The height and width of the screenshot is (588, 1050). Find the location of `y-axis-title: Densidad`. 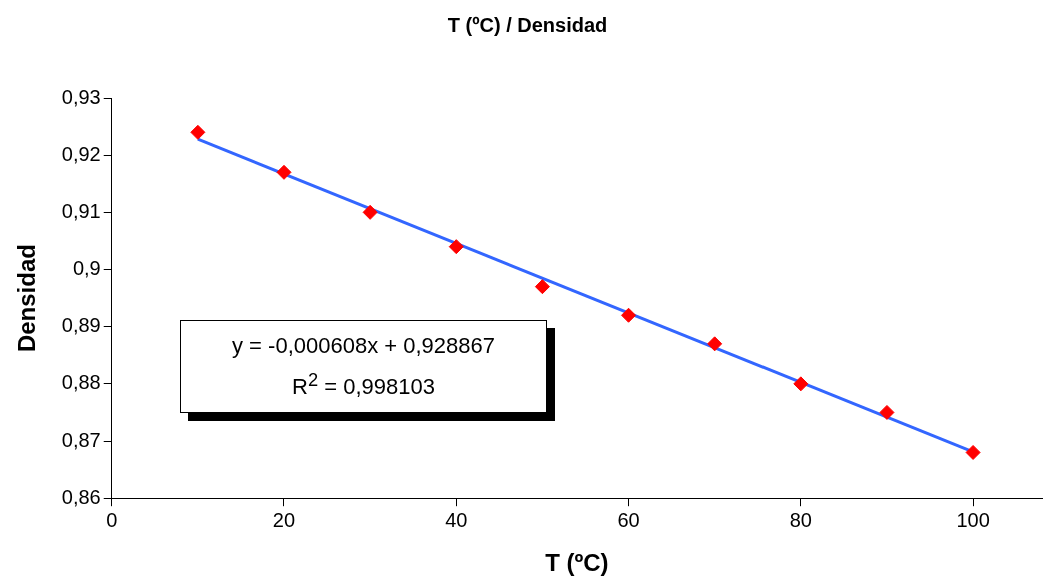

y-axis-title: Densidad is located at coordinates (27, 298).